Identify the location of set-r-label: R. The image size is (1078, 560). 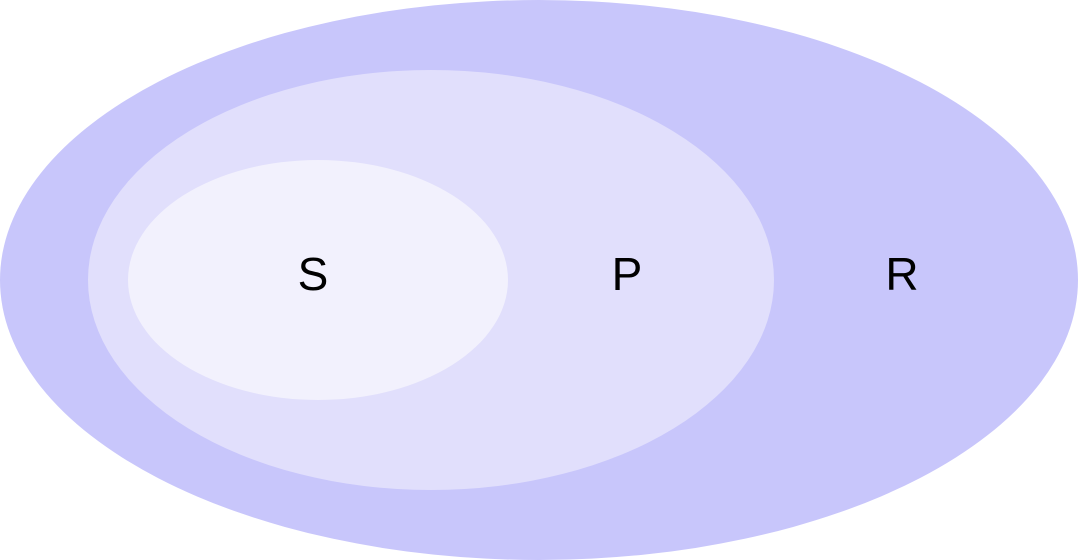
(901, 274).